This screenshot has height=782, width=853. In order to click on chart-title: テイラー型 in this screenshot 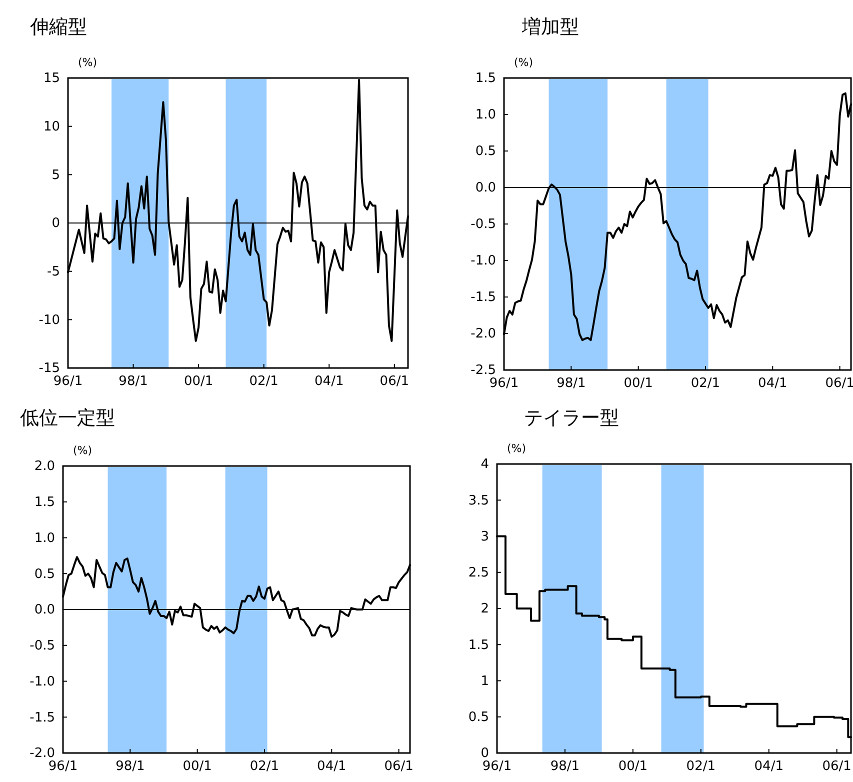, I will do `click(571, 418)`.